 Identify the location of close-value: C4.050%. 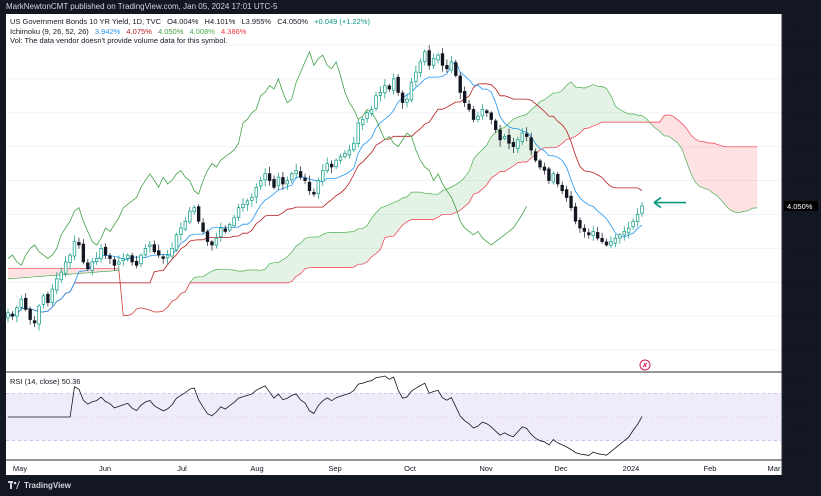
(293, 21).